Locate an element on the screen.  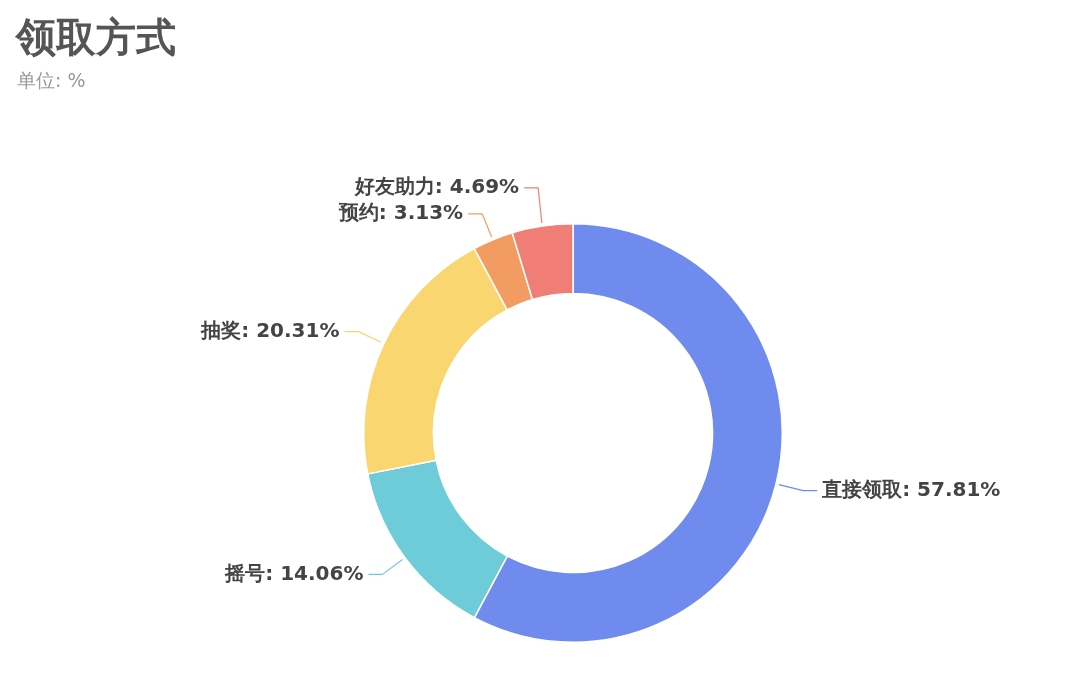
slice-label: 抽奖: 20.31% is located at coordinates (270, 329).